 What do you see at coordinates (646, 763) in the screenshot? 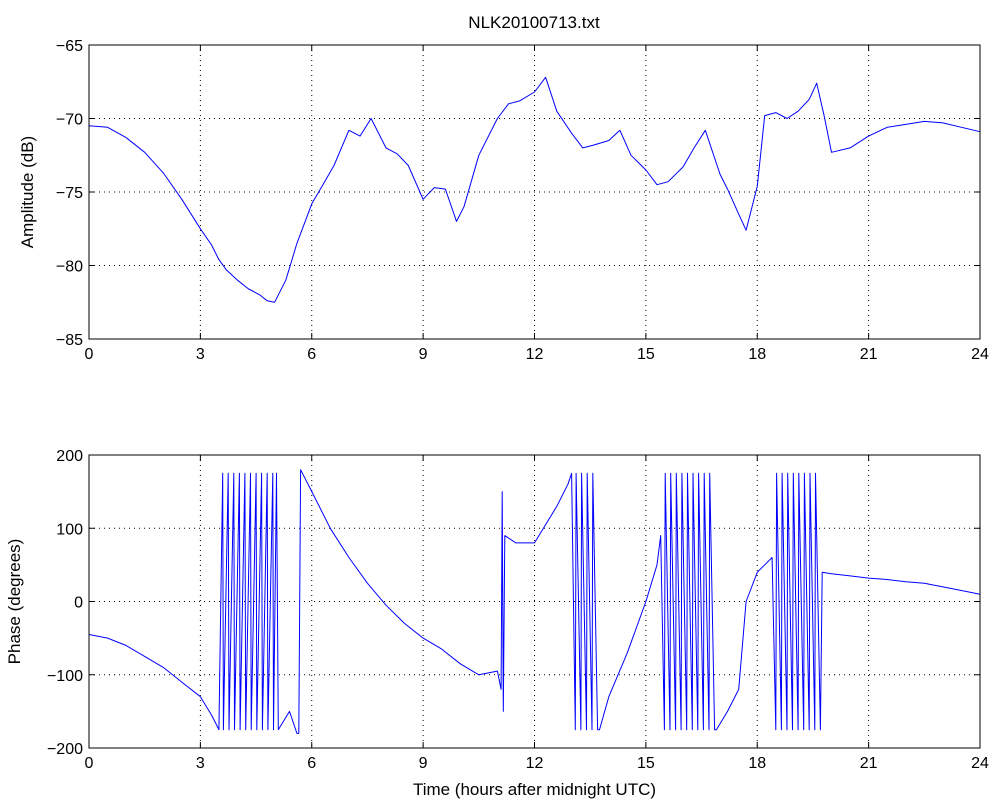
I see `phase-x-tick-label-5: 15` at bounding box center [646, 763].